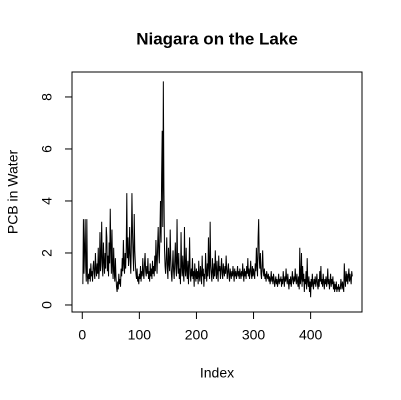  What do you see at coordinates (82, 335) in the screenshot?
I see `x-tick-label: 0` at bounding box center [82, 335].